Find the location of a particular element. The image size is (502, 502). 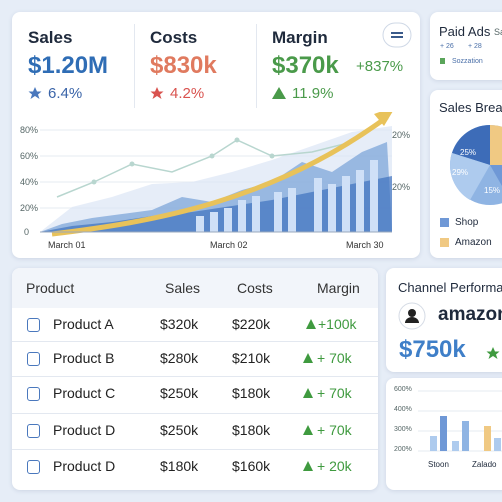

product-name: Product A is located at coordinates (83, 324).